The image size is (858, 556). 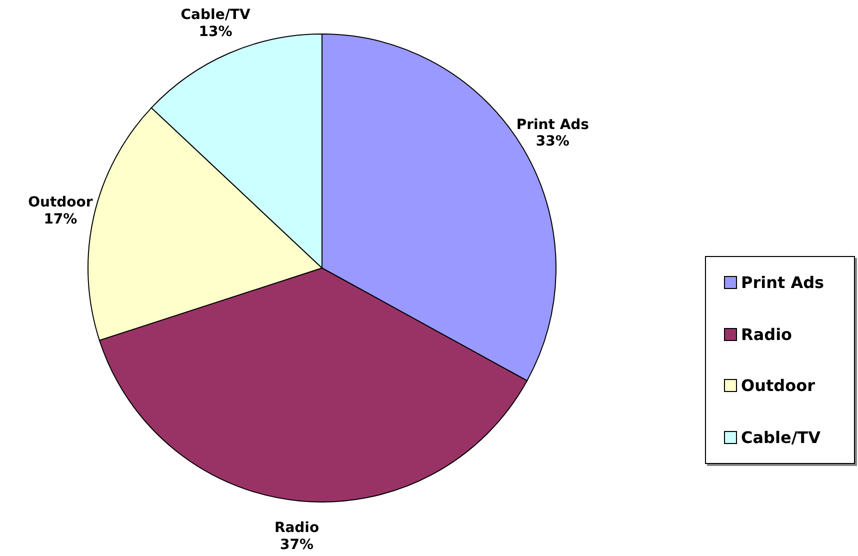 I want to click on slice-label: Outdoor, so click(x=60, y=202).